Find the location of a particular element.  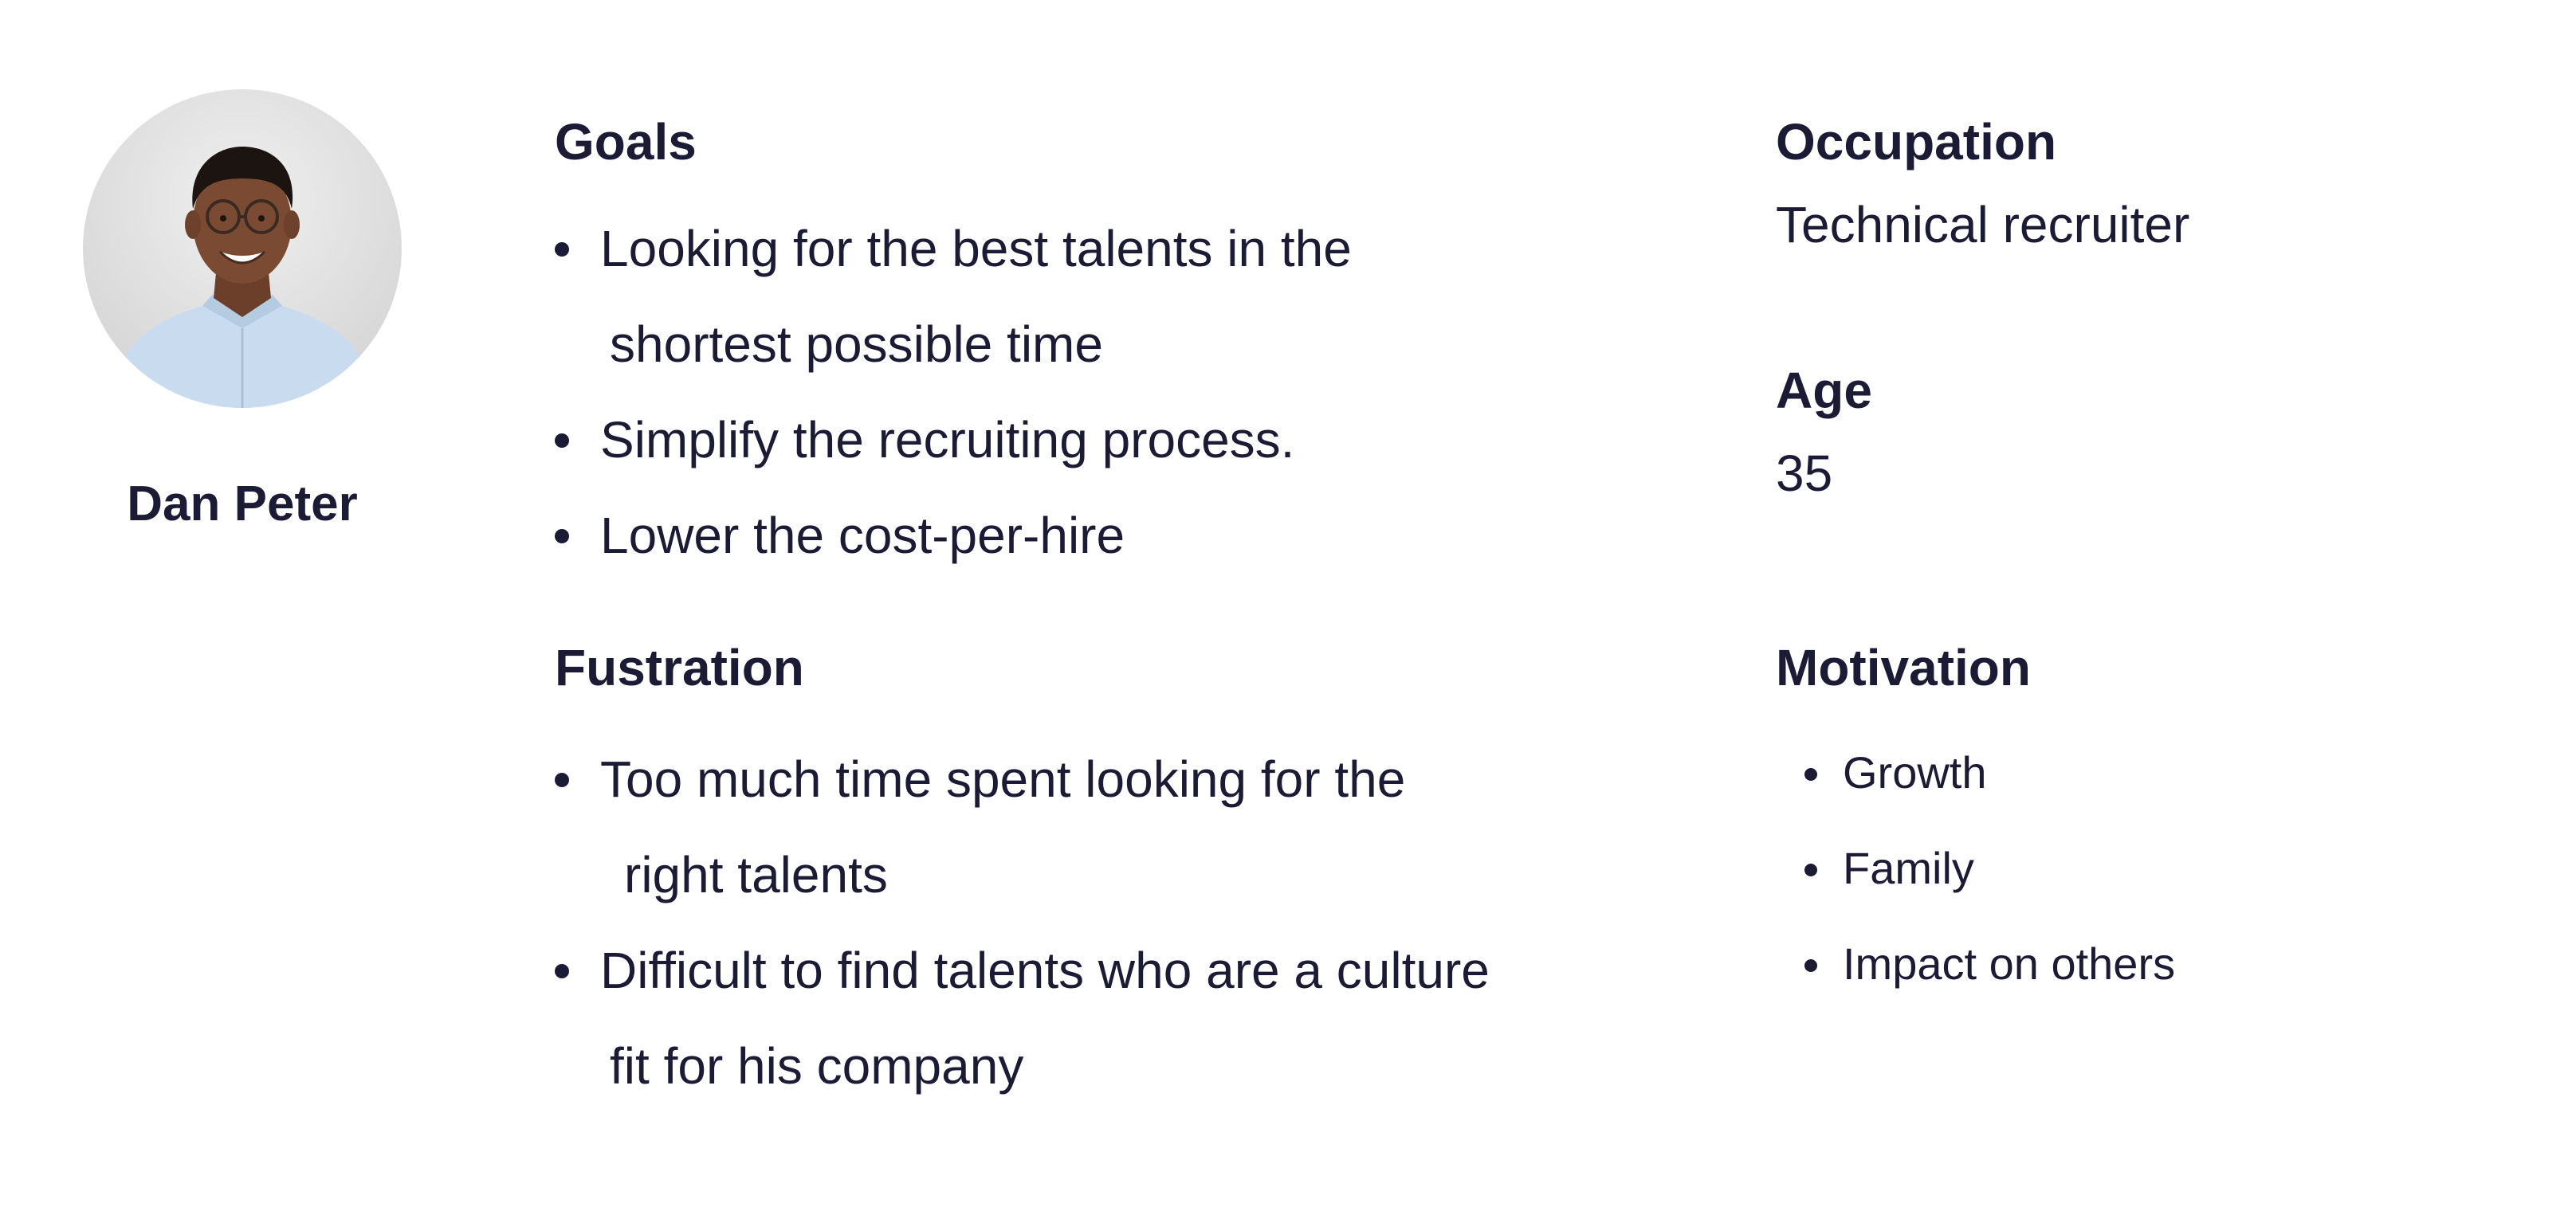

persona-name: Dan Peter is located at coordinates (242, 503).